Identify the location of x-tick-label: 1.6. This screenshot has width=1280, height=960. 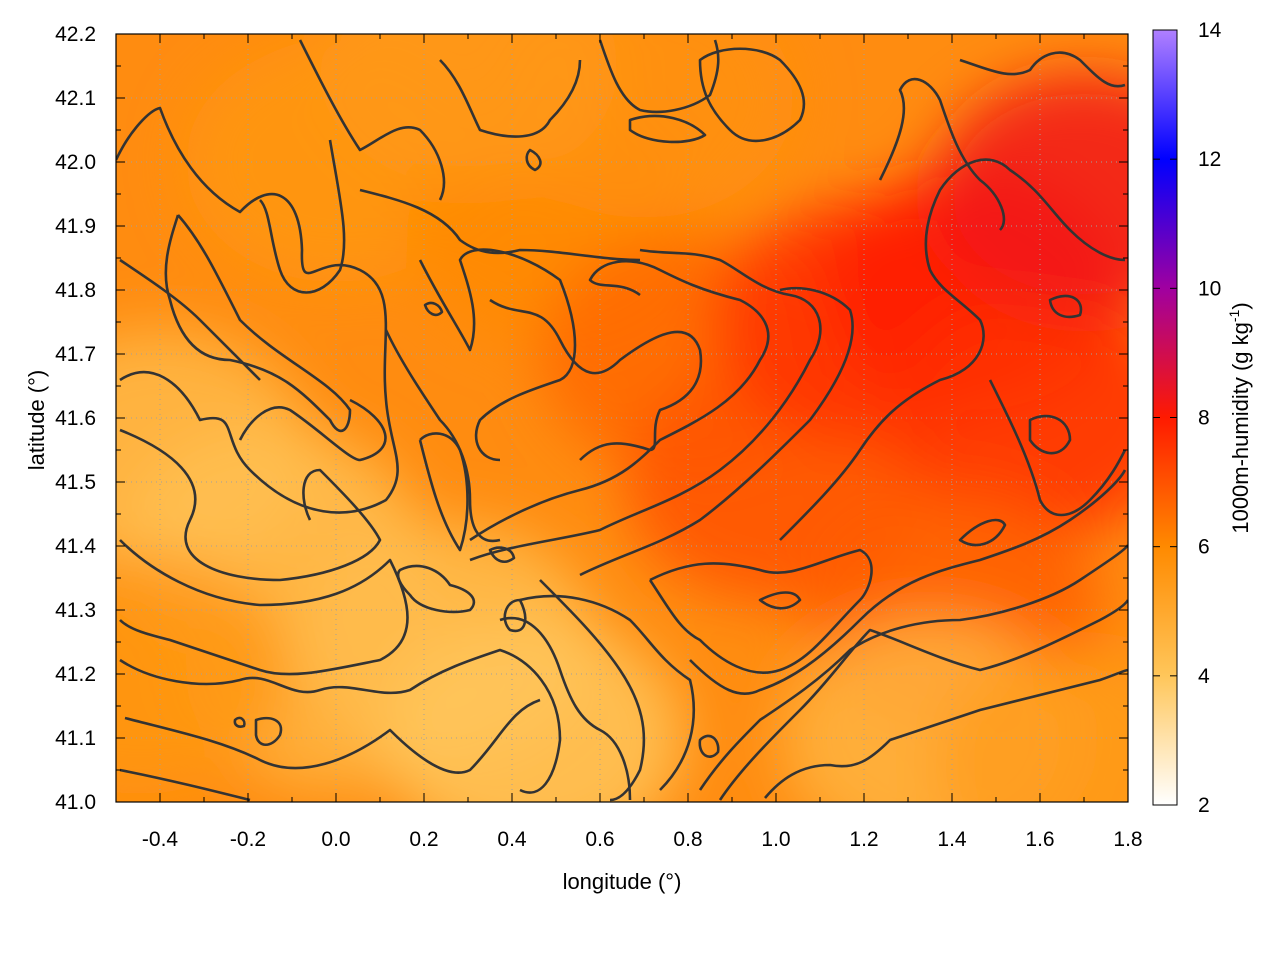
(1039, 839).